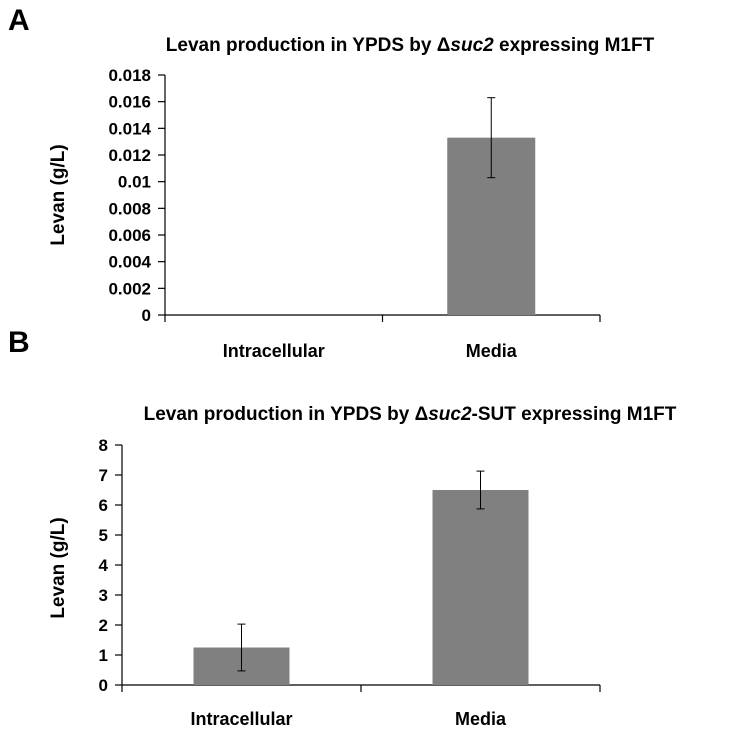 This screenshot has width=741, height=733. I want to click on panel-label-a: A, so click(19, 20).